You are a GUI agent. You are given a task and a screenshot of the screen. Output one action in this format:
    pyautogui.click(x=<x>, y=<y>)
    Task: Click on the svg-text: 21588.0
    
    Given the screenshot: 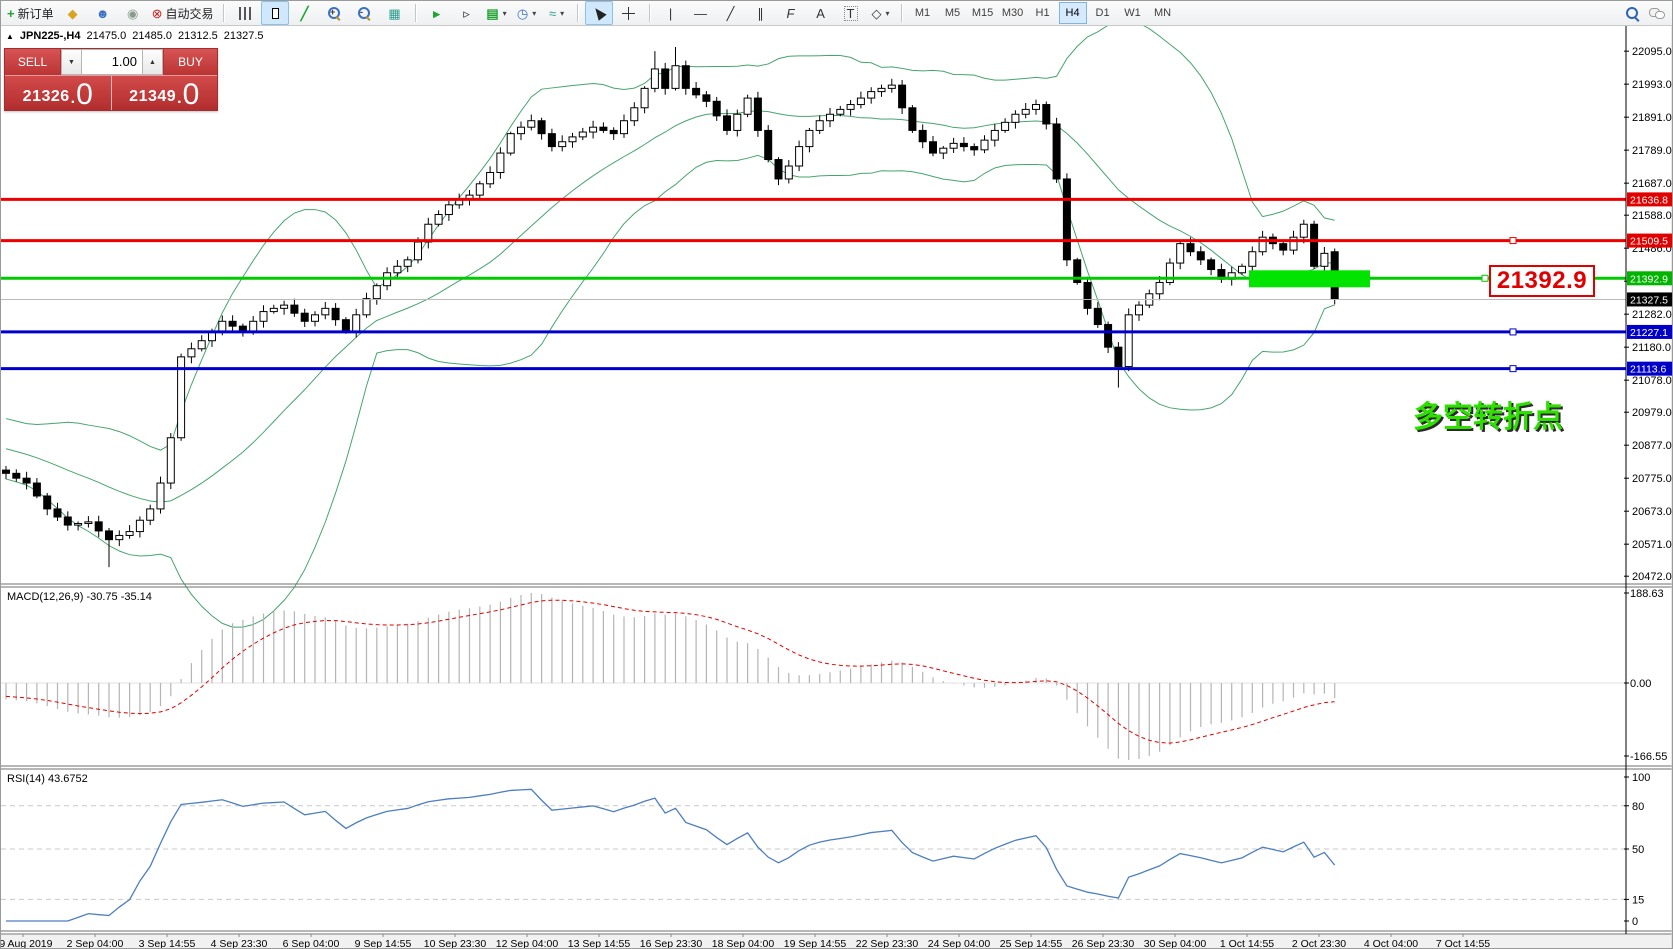 What is the action you would take?
    pyautogui.click(x=1652, y=216)
    